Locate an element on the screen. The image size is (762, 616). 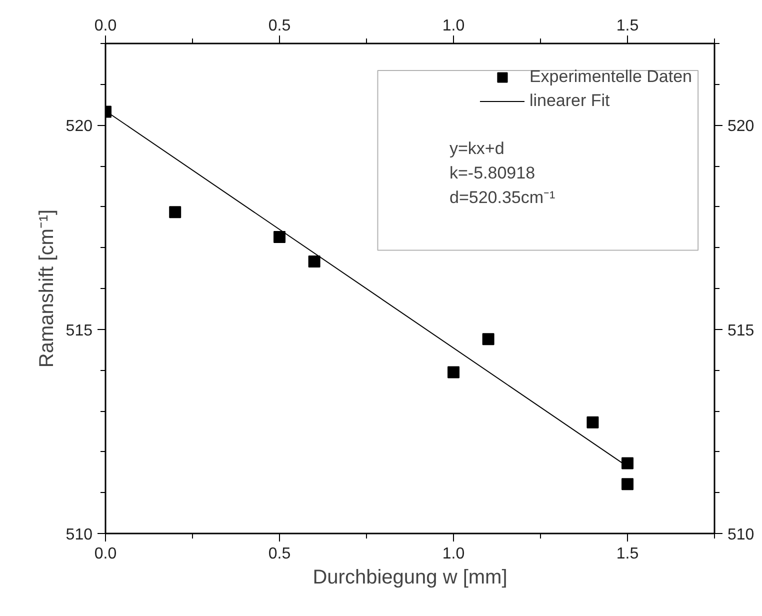
x-tick-label: 1.0 is located at coordinates (453, 26).